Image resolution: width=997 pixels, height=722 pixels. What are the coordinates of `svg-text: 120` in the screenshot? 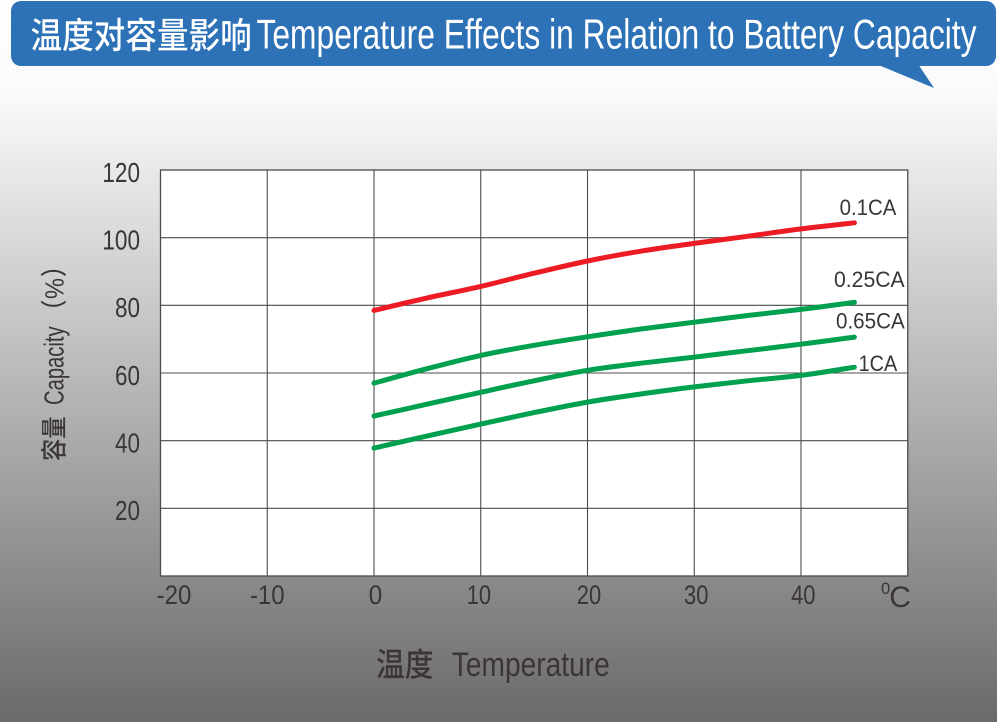 It's located at (121, 172).